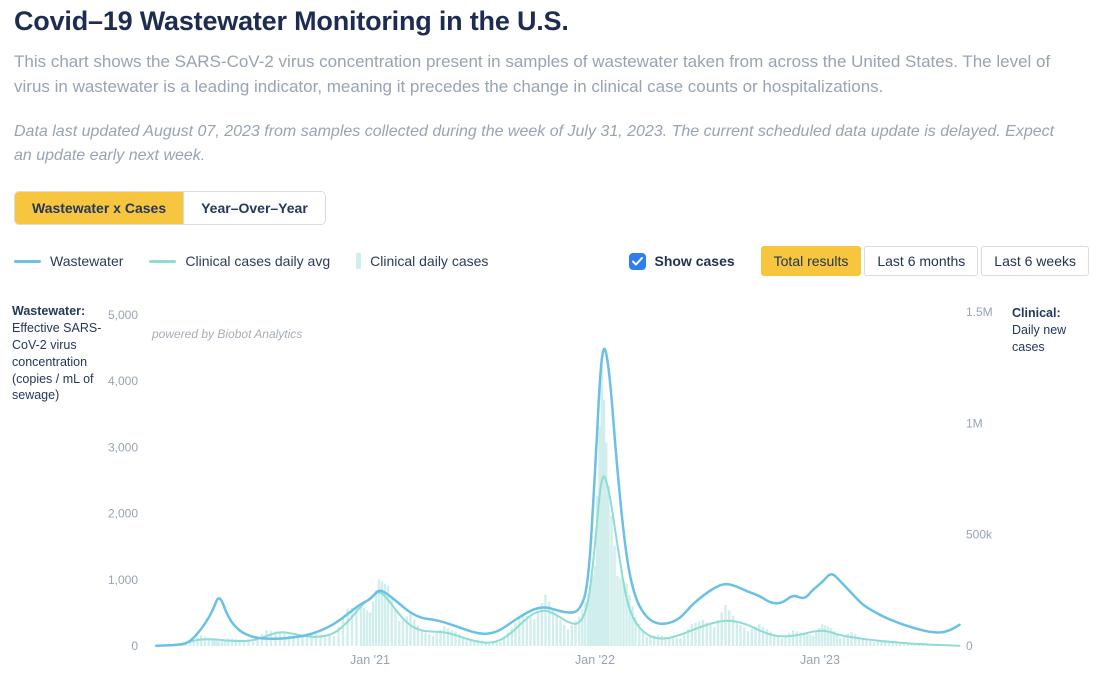 This screenshot has width=1103, height=674. I want to click on right-axis-title: Clinical:, so click(1036, 313).